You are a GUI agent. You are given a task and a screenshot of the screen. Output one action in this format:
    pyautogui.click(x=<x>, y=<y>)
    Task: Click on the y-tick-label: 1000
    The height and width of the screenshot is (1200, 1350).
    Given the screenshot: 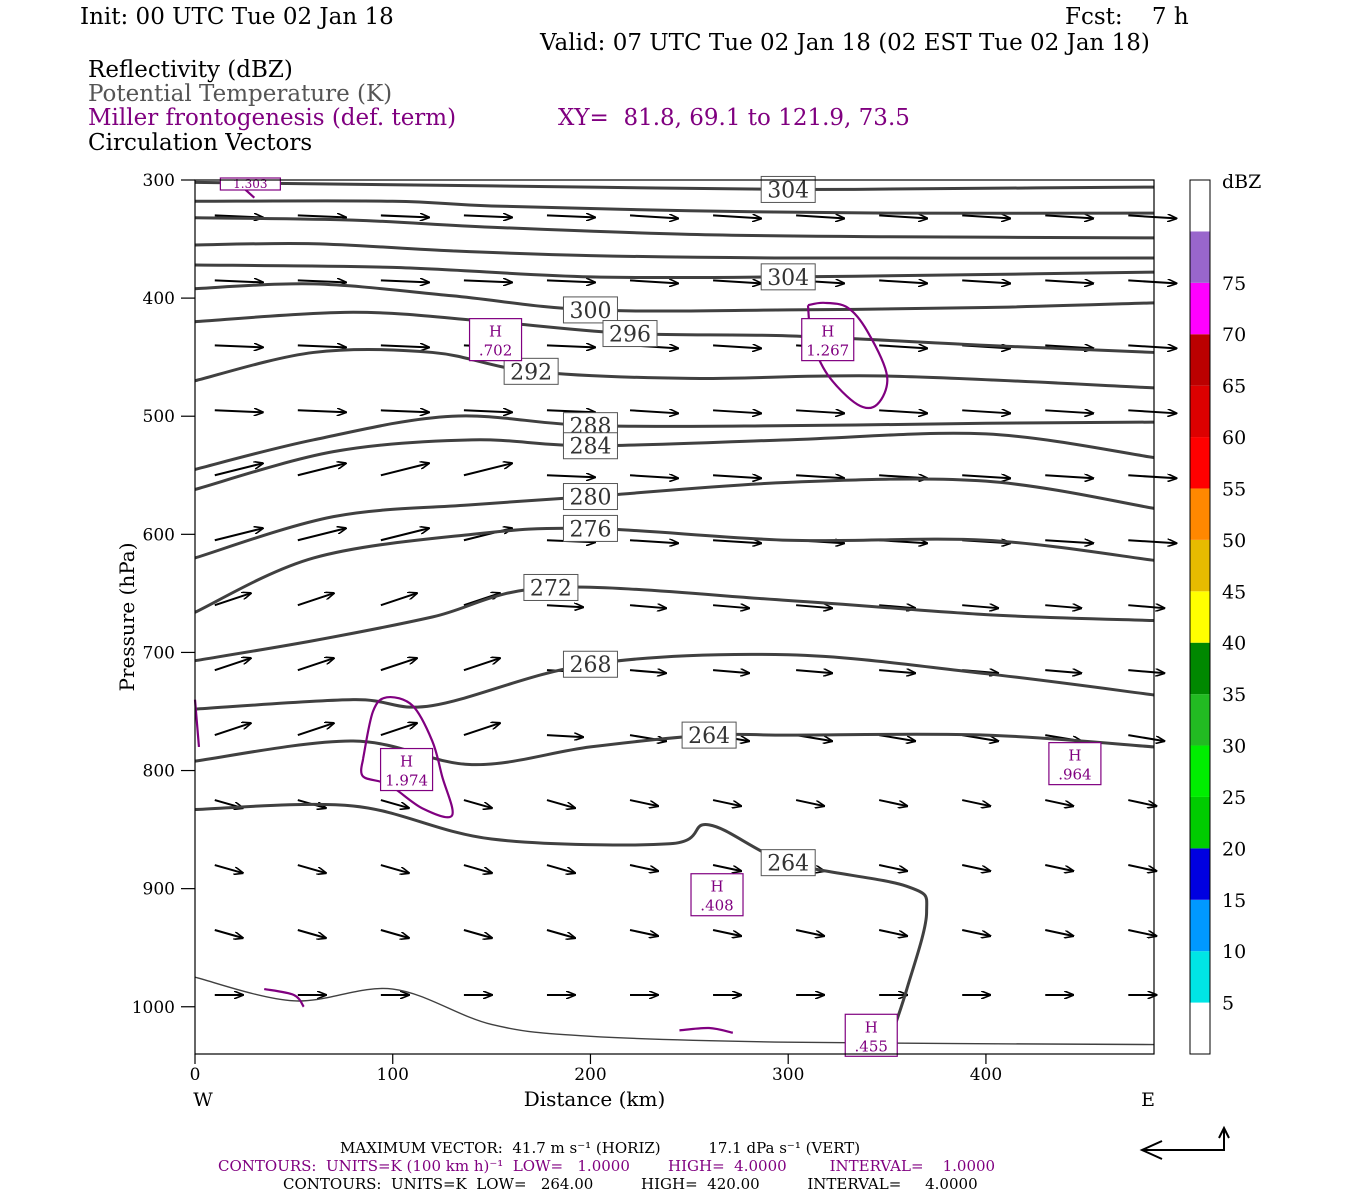 What is the action you would take?
    pyautogui.click(x=153, y=1008)
    